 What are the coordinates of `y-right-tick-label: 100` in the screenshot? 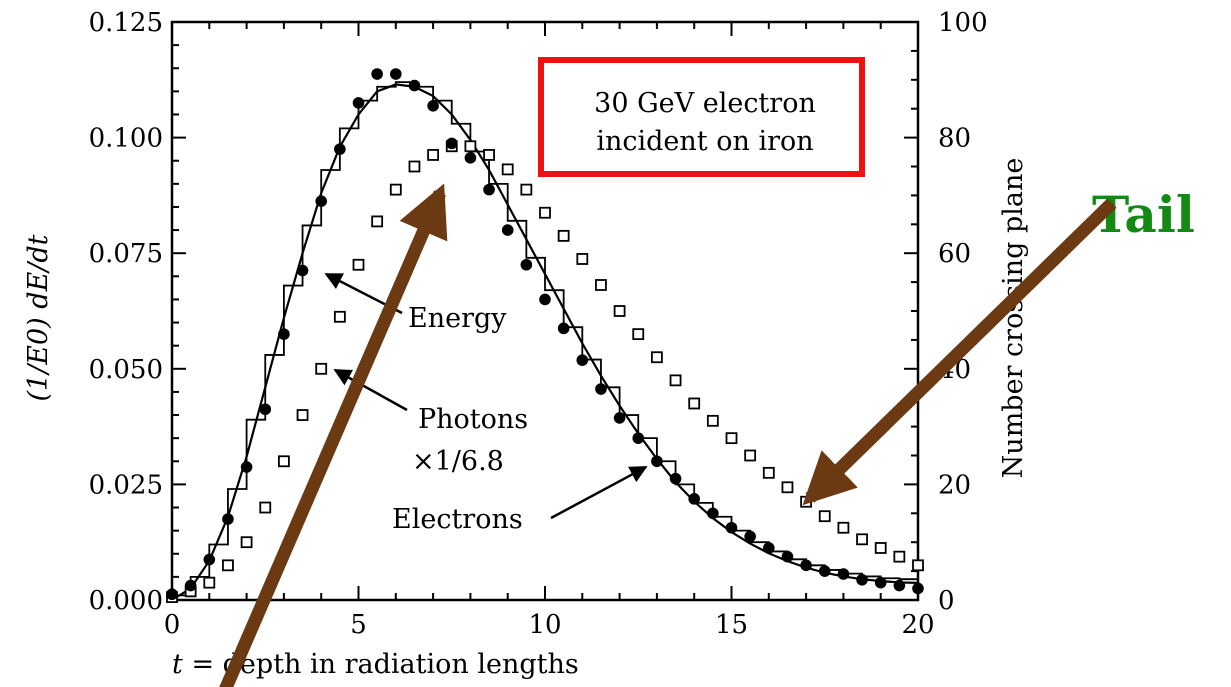 It's located at (963, 23).